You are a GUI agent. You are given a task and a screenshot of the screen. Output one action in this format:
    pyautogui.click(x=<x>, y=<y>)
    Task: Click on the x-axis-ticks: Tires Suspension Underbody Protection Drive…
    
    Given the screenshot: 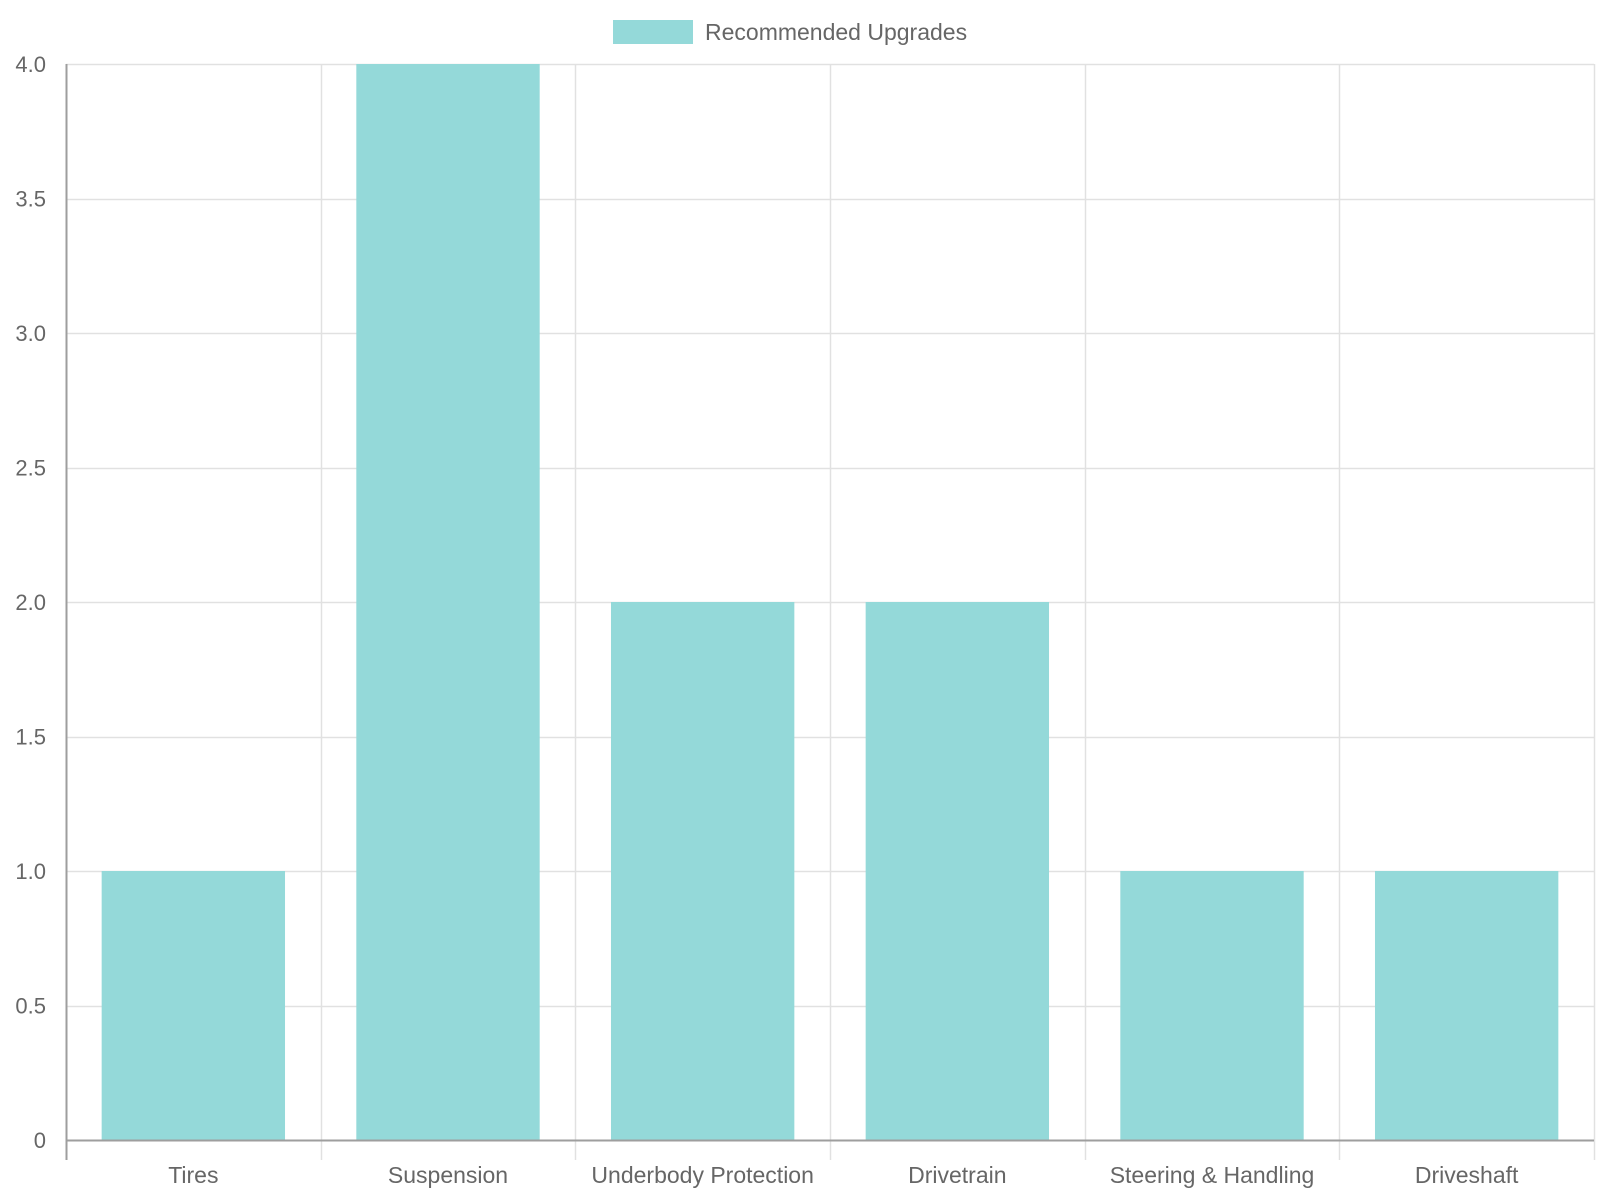 What is the action you would take?
    pyautogui.click(x=843, y=1175)
    